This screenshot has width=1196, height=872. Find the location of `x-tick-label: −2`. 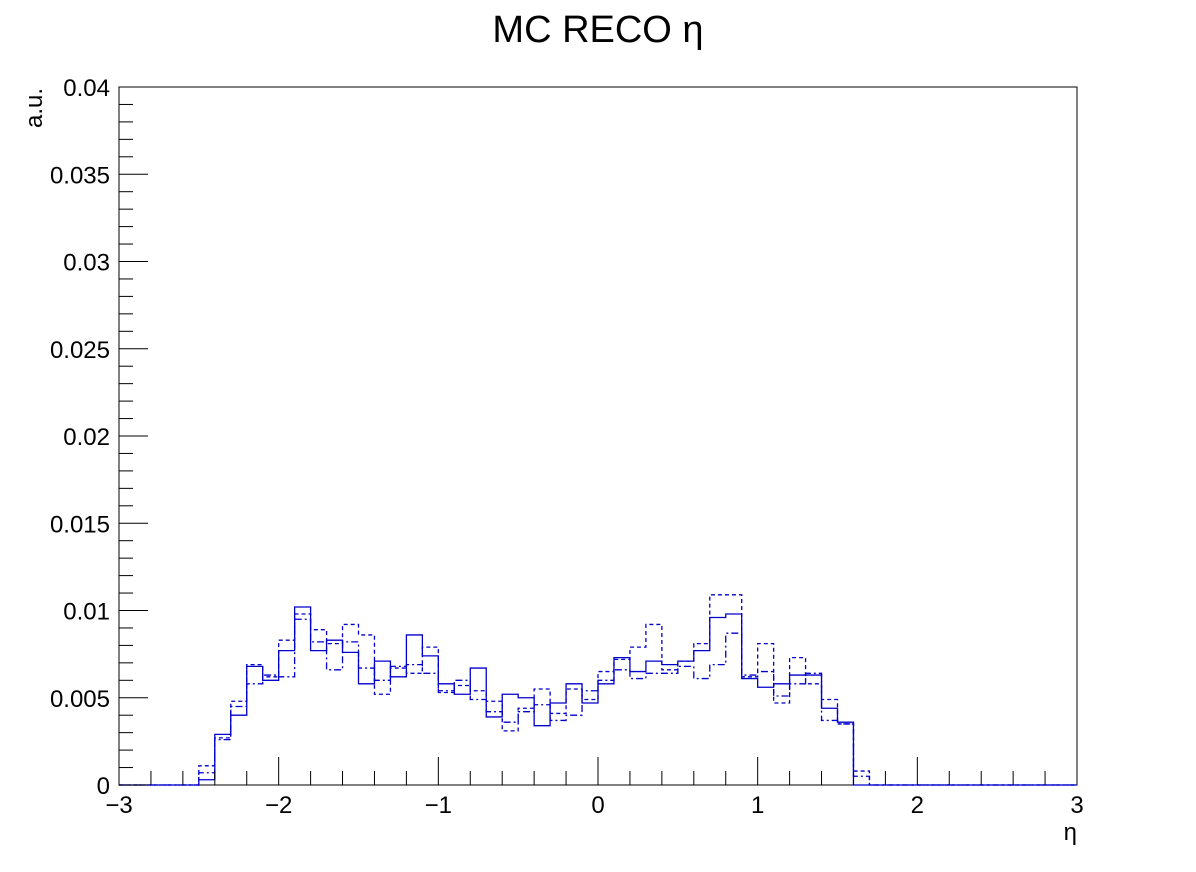

x-tick-label: −2 is located at coordinates (278, 805).